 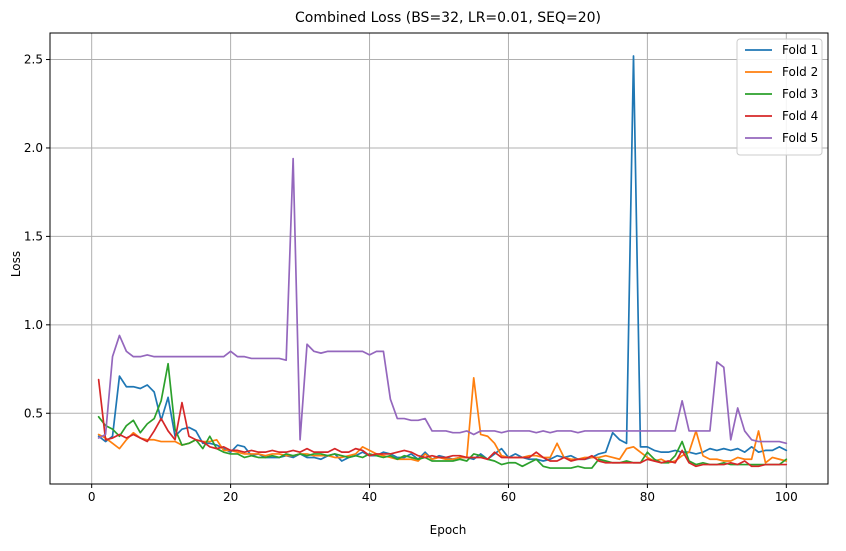 What do you see at coordinates (448, 18) in the screenshot?
I see `chart-title: Combined Loss (BS=32, LR=0.01, SEQ=20)` at bounding box center [448, 18].